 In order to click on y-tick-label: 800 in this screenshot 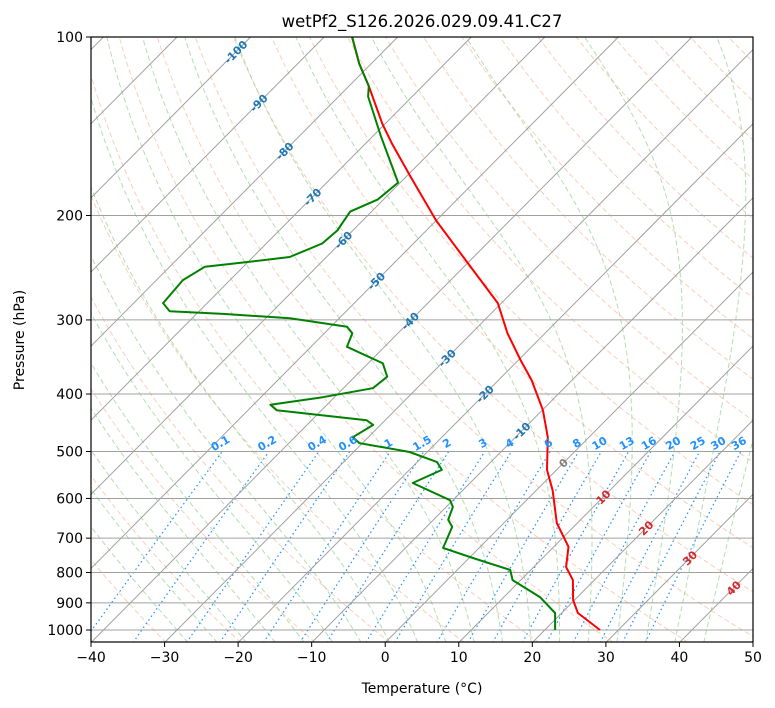, I will do `click(69, 574)`.